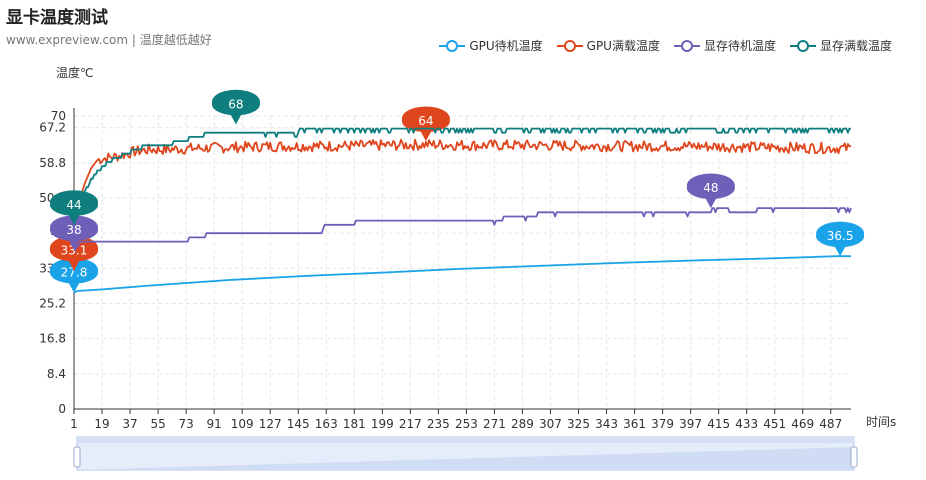  Describe the element at coordinates (74, 424) in the screenshot. I see `x-tick-label: 1` at that location.